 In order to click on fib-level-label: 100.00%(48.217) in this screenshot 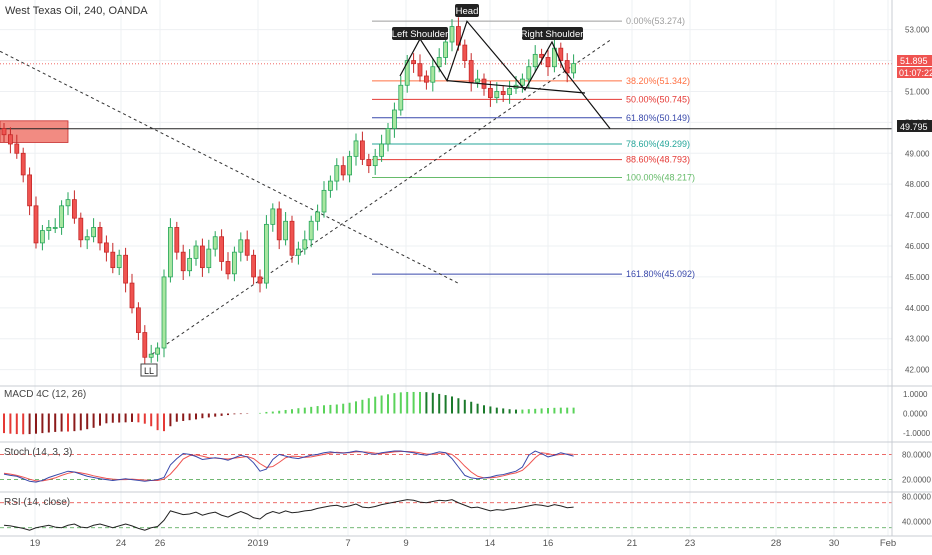, I will do `click(660, 177)`.